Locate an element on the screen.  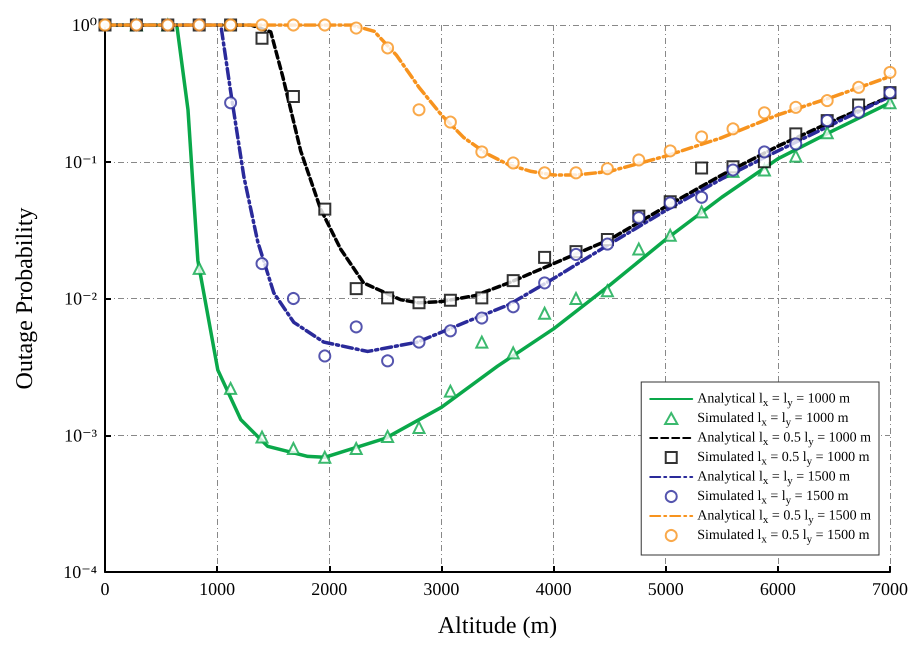
x-axis-title: Altitude (m) is located at coordinates (498, 626).